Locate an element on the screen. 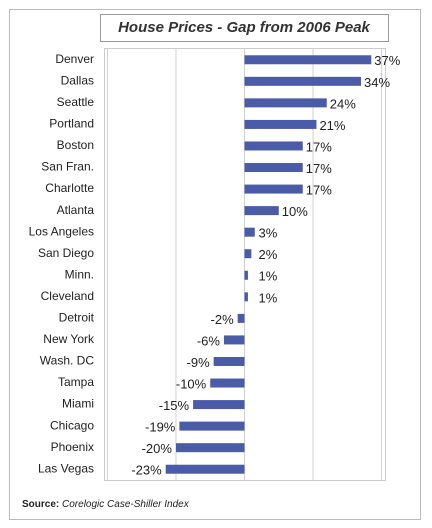 This screenshot has width=432, height=528. source: Source: Corelogic Case-Shiller Index is located at coordinates (106, 504).